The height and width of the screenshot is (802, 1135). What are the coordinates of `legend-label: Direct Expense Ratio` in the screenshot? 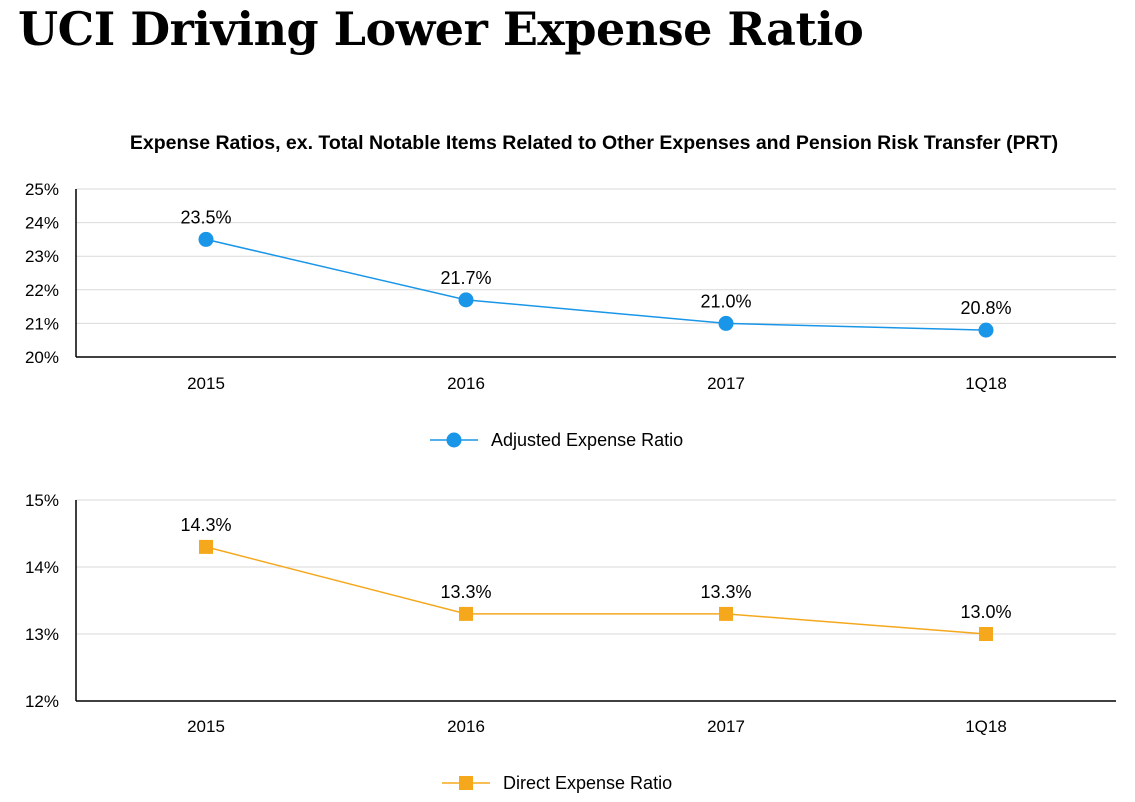 It's located at (587, 783).